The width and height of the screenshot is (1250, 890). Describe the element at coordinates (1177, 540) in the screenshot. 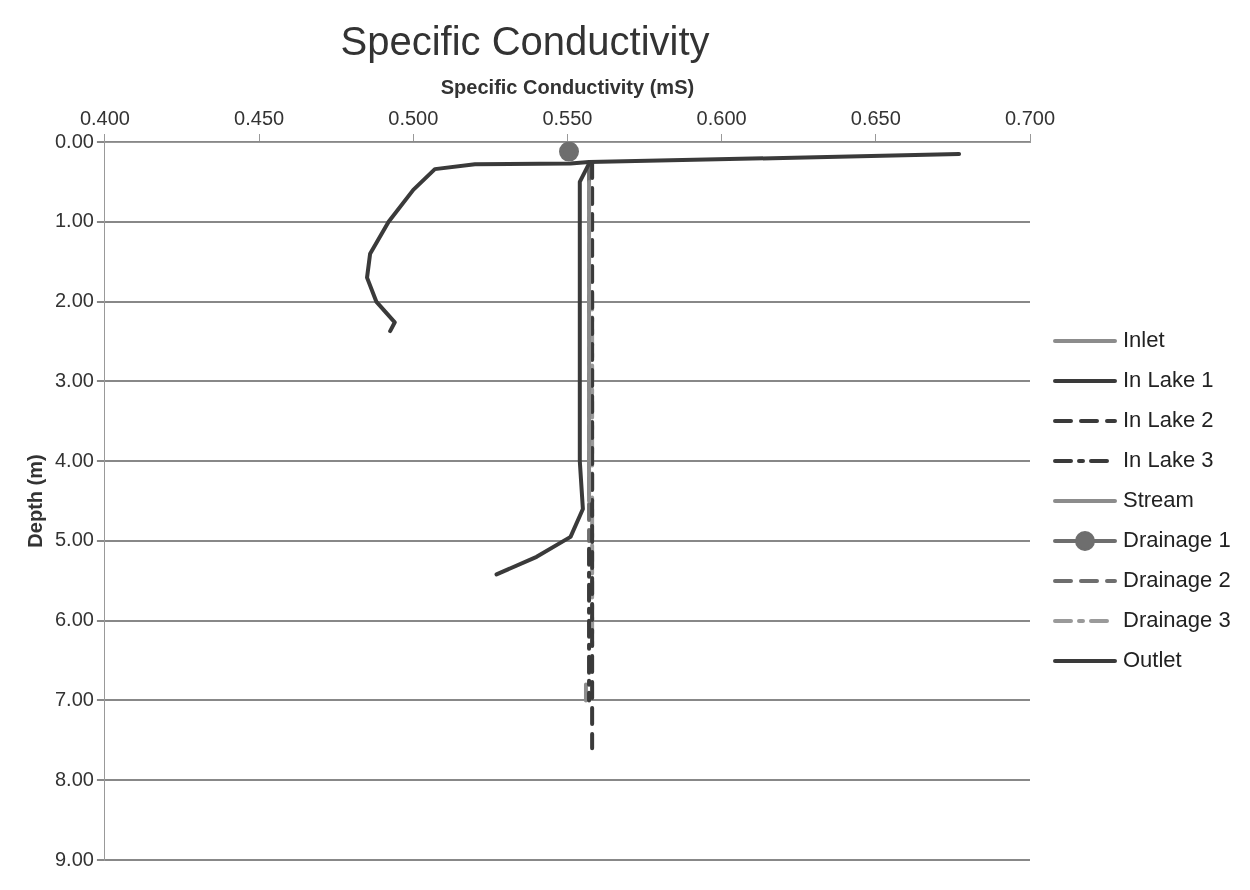

I see `legend-label: Drainage 1` at that location.